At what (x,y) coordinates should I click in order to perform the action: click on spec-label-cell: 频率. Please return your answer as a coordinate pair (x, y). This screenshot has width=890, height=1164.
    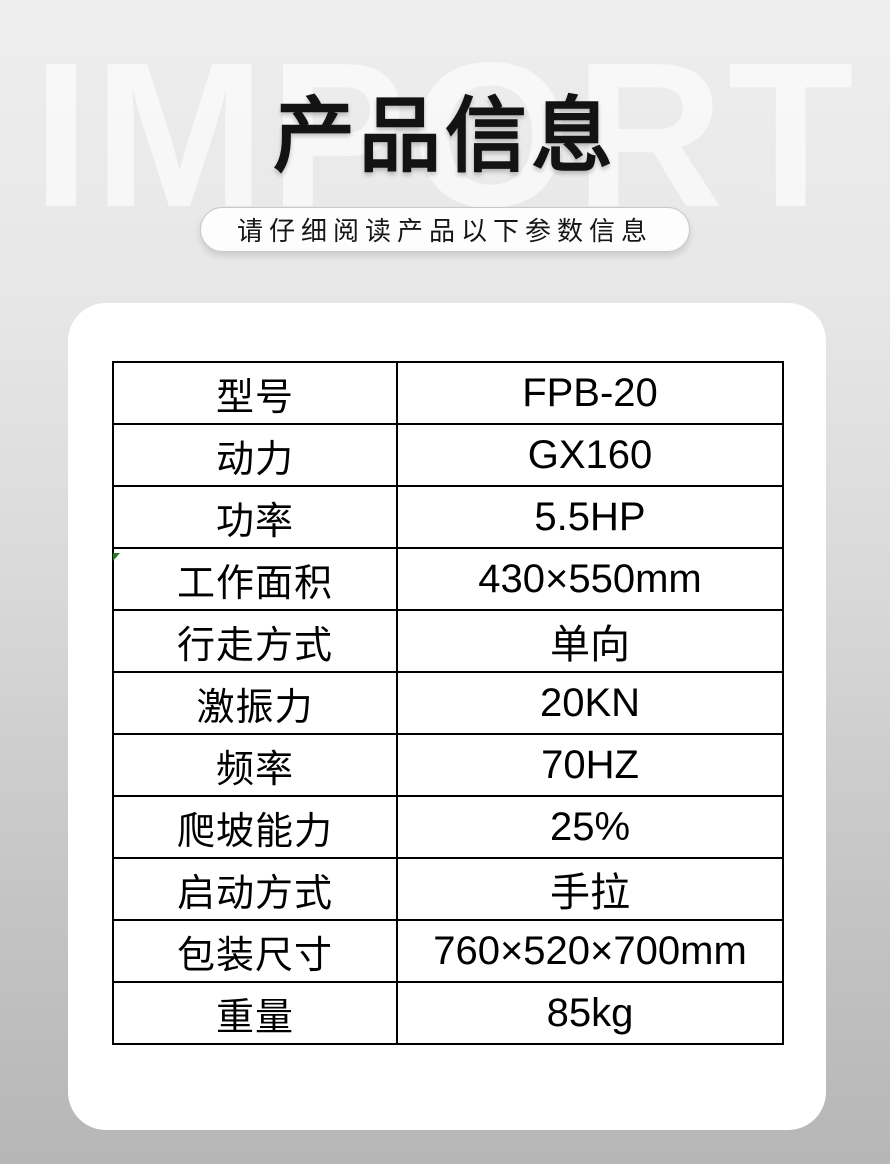
    Looking at the image, I should click on (255, 765).